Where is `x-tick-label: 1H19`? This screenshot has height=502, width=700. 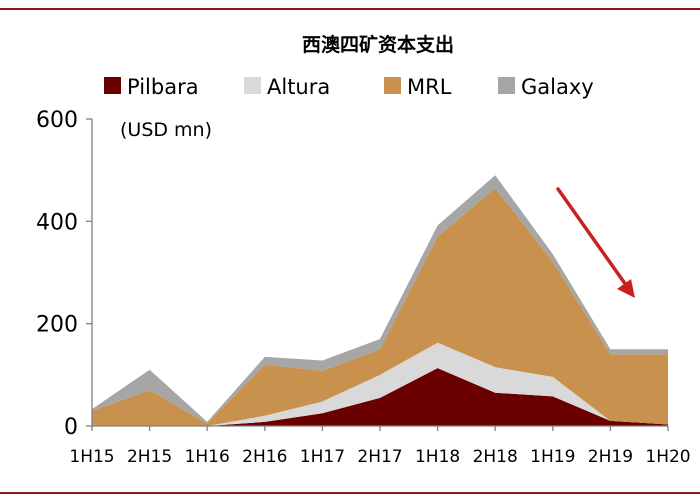
x-tick-label: 1H19 is located at coordinates (552, 457).